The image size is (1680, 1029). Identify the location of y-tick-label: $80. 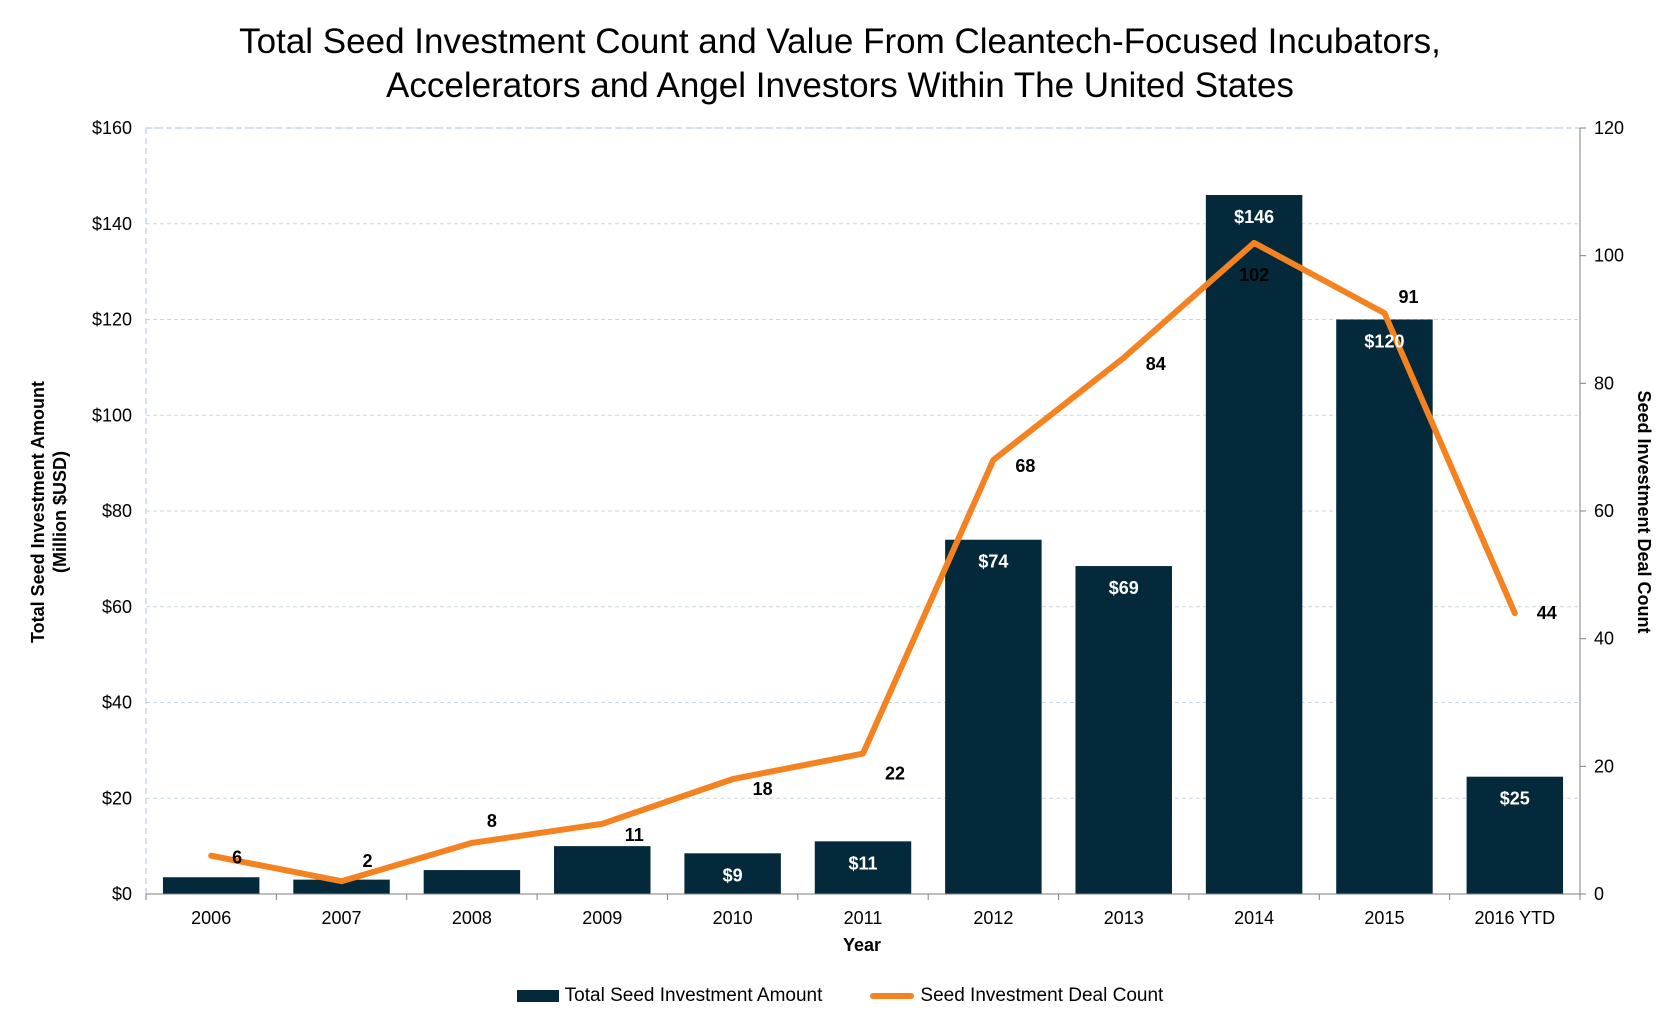
(117, 511).